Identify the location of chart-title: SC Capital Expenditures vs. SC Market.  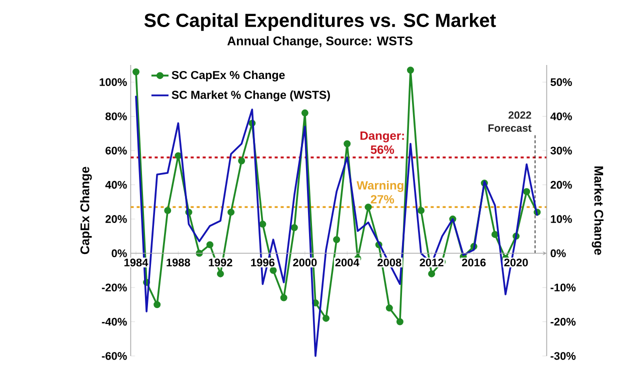
(320, 22).